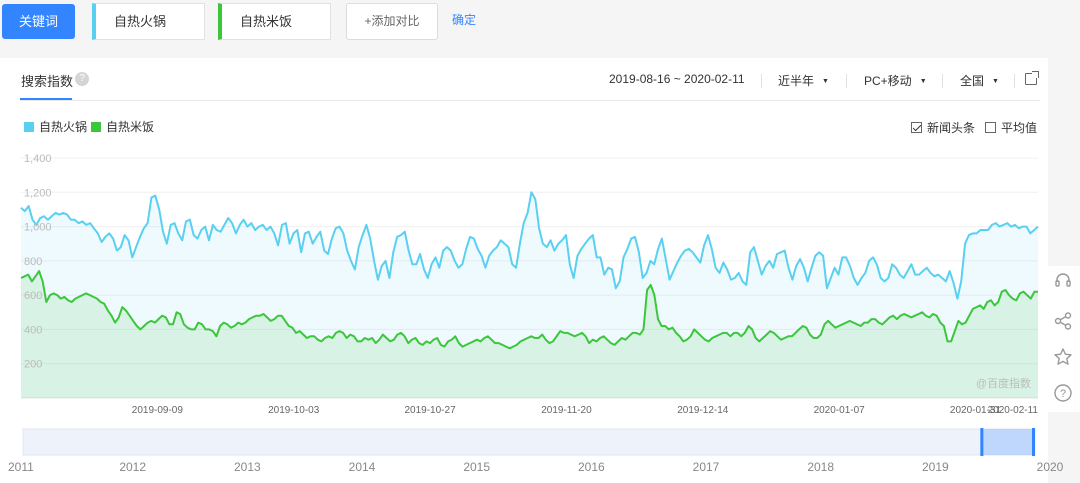 The image size is (1080, 483). Describe the element at coordinates (990, 127) in the screenshot. I see `checkbox-empty-icon` at that location.